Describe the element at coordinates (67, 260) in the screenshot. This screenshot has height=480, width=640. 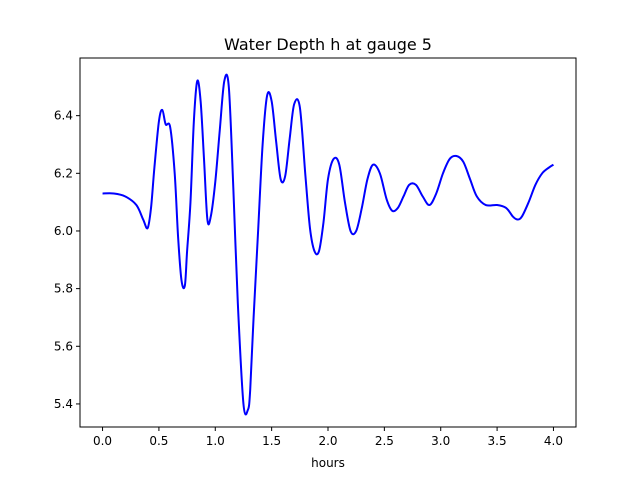
I see `y-axis: 5.4 5.6 5.8 6.0 6.2 6.4` at that location.